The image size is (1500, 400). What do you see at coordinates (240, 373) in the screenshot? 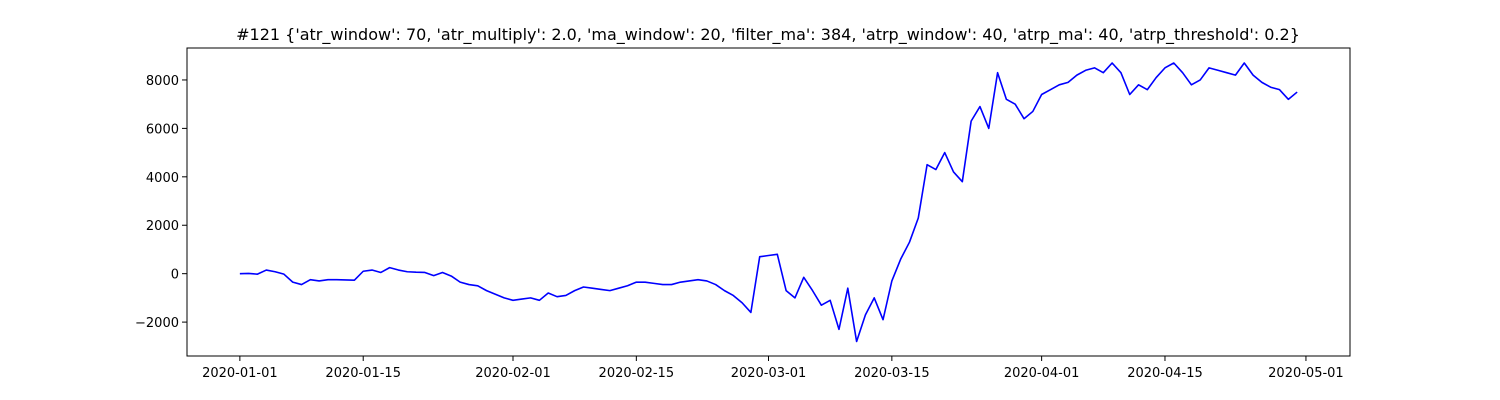
I see `x-tick-label: 2020-01-01` at bounding box center [240, 373].